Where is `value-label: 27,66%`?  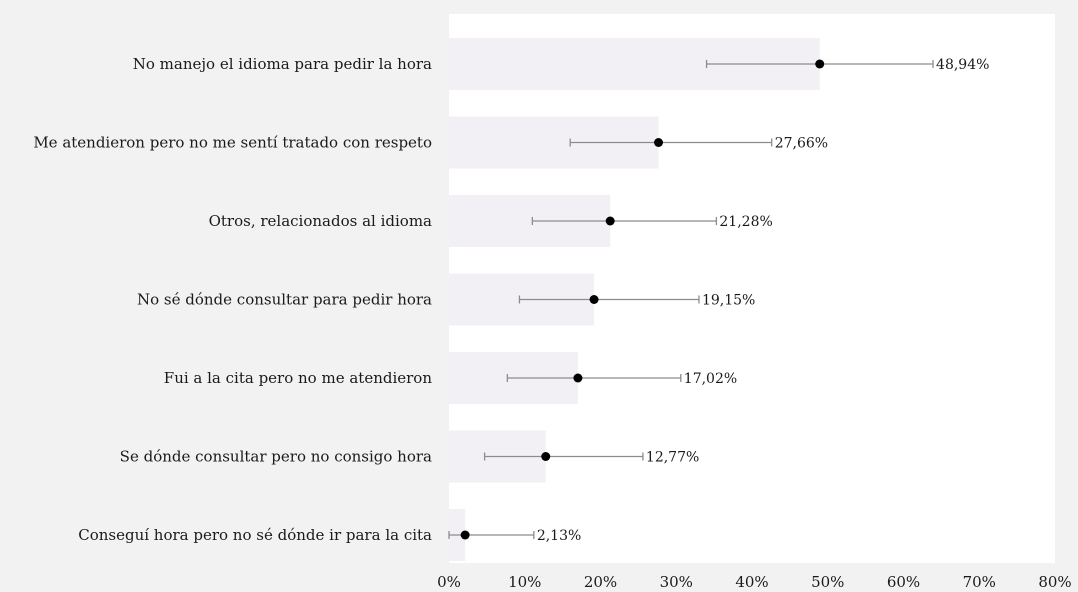 value-label: 27,66% is located at coordinates (801, 144).